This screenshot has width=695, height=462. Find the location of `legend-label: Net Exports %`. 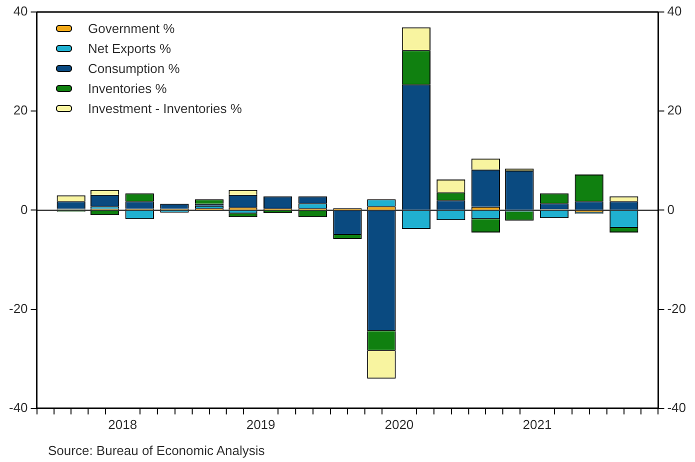

legend-label: Net Exports % is located at coordinates (130, 48).